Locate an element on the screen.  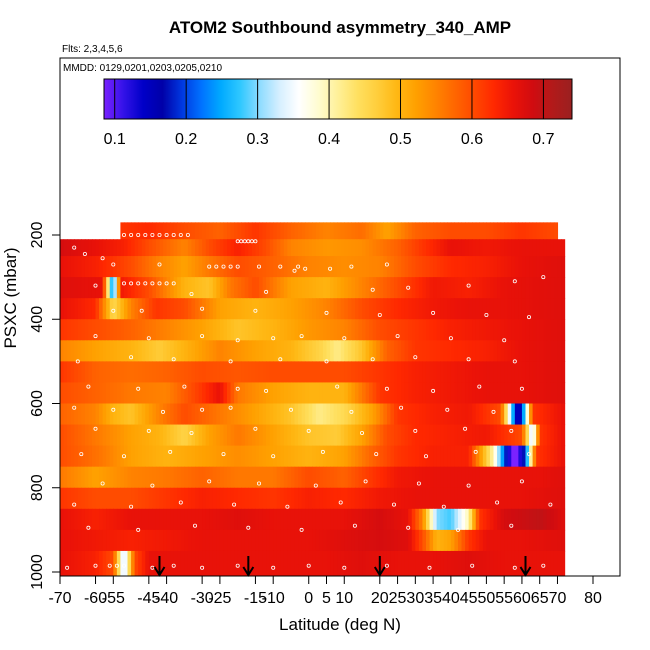
x-minor-tick-label: 60 is located at coordinates (522, 598).